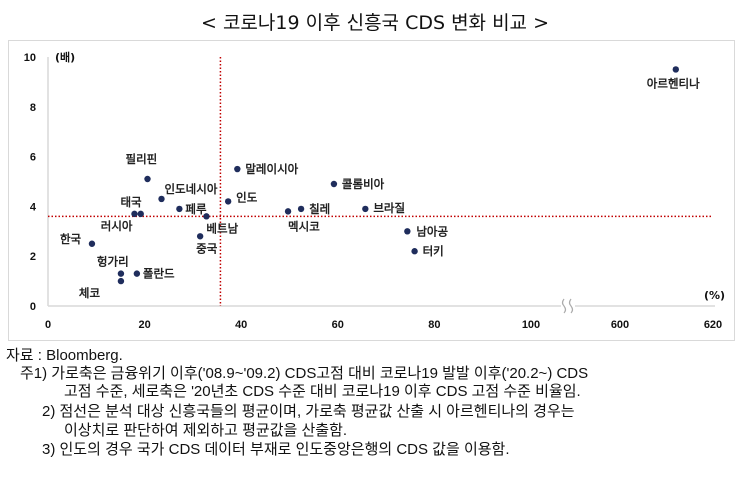 Image resolution: width=750 pixels, height=478 pixels. I want to click on x-tick-label: 60, so click(338, 325).